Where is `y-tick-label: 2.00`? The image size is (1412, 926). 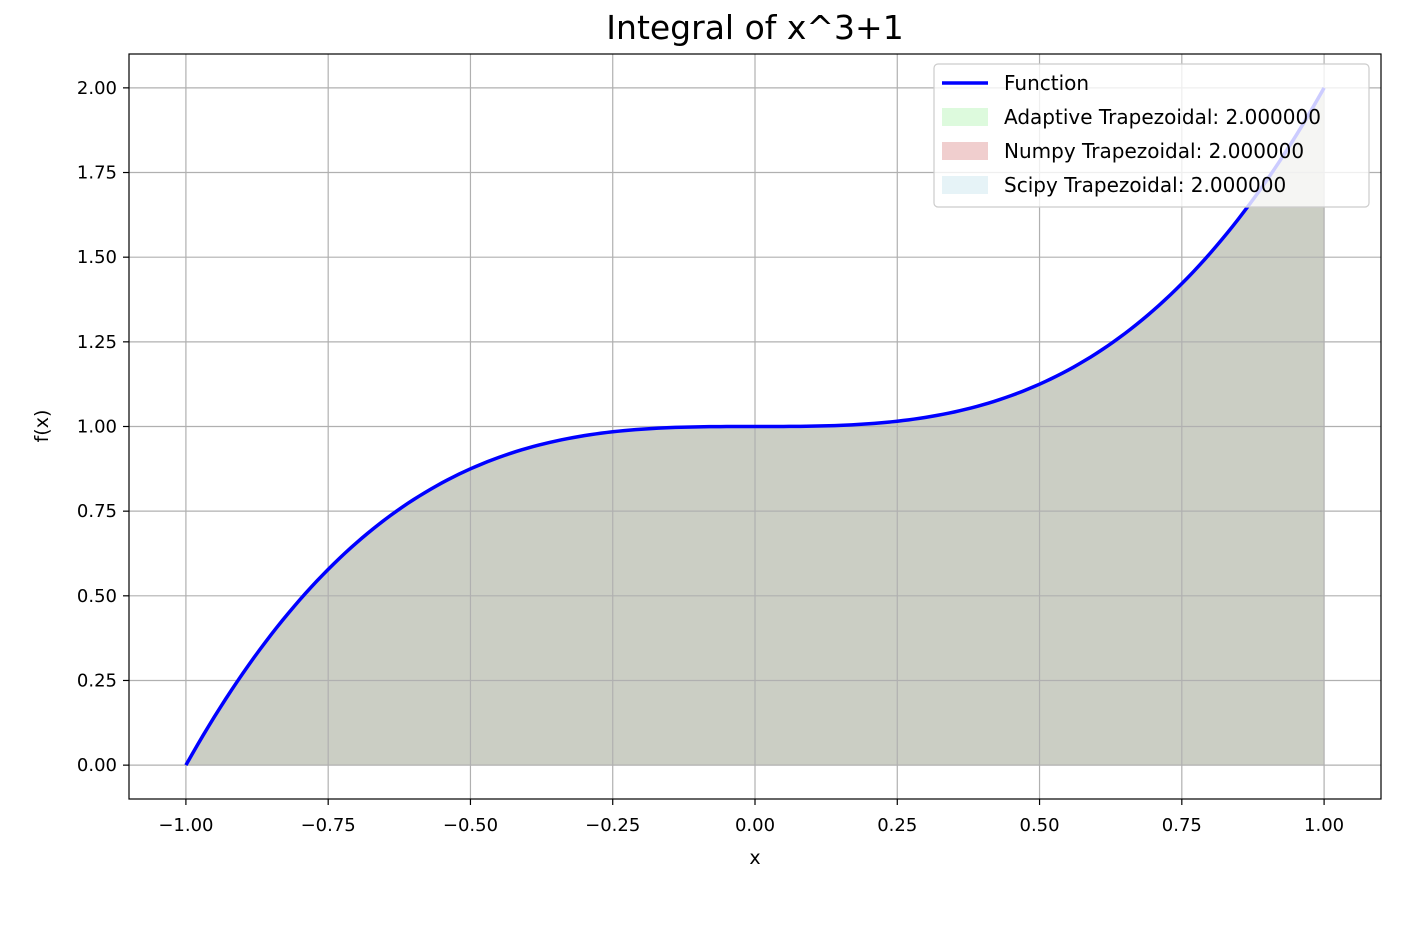
y-tick-label: 2.00 is located at coordinates (97, 88).